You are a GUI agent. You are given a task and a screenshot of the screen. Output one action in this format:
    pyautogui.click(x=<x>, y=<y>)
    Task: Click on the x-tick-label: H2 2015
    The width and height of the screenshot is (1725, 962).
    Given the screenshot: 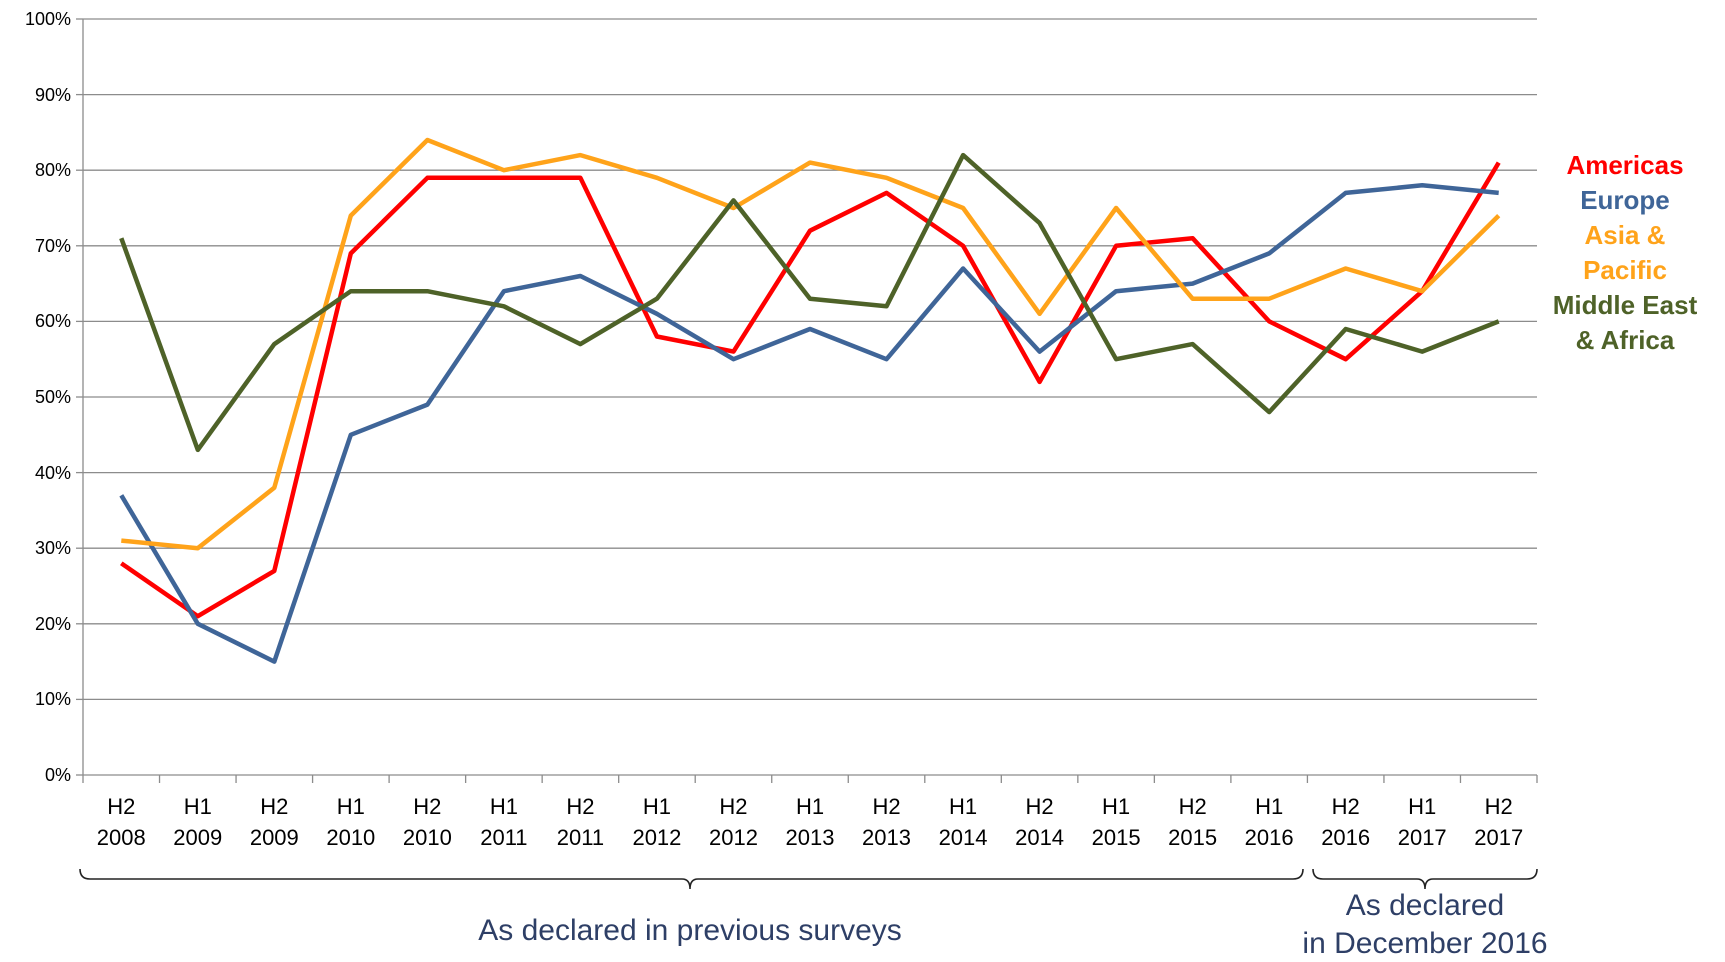 What is the action you would take?
    pyautogui.click(x=1193, y=822)
    